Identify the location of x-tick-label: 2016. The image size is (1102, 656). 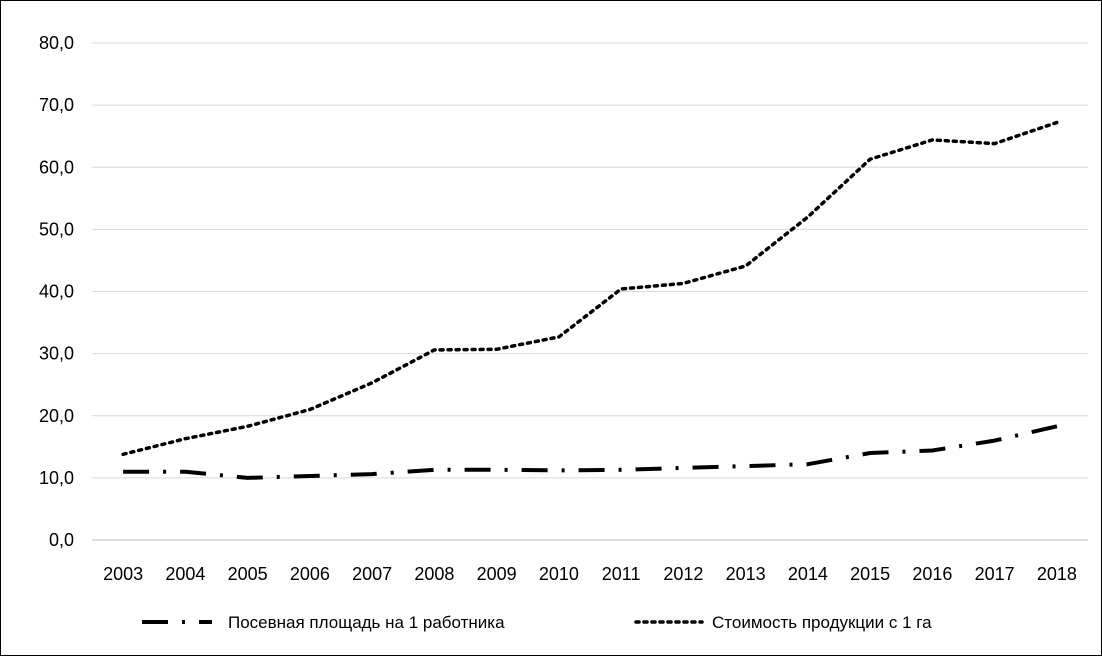
(932, 574).